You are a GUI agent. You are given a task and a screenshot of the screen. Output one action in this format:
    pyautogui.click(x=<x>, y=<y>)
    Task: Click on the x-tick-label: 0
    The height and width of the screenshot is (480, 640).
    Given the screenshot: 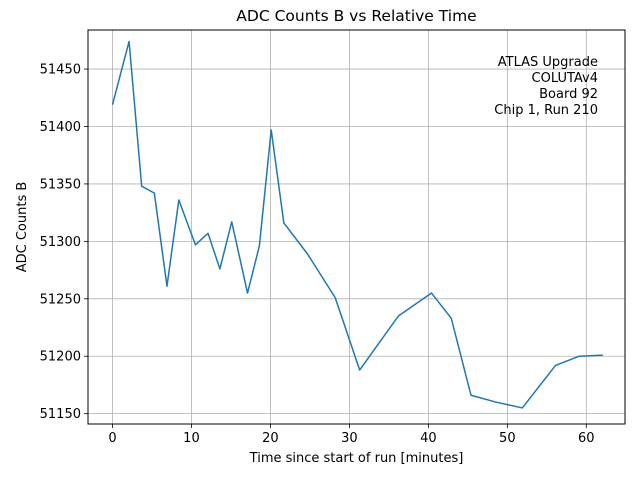 What is the action you would take?
    pyautogui.click(x=112, y=438)
    